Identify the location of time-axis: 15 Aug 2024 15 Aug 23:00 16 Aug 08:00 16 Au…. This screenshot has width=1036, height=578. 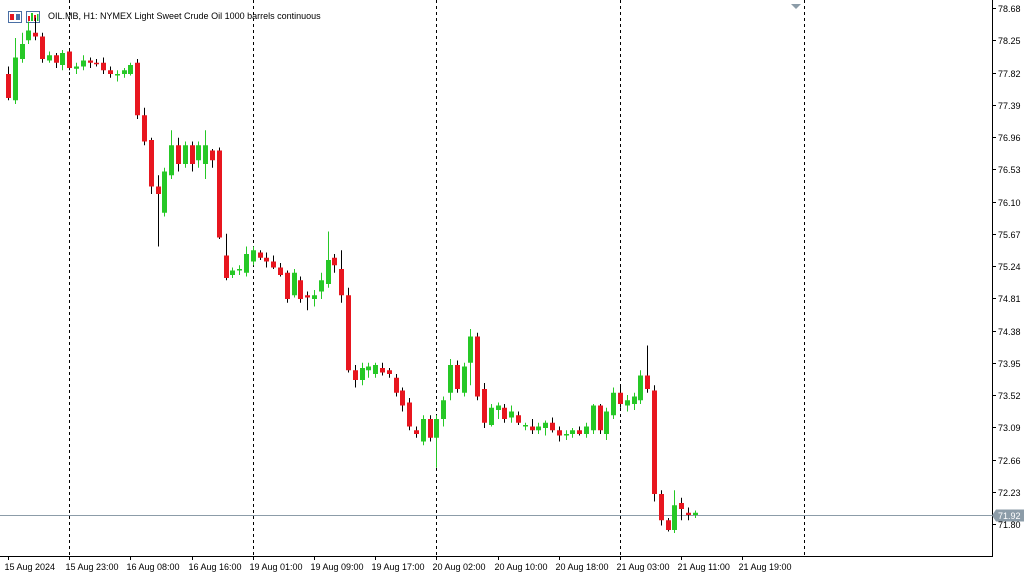
(398, 564).